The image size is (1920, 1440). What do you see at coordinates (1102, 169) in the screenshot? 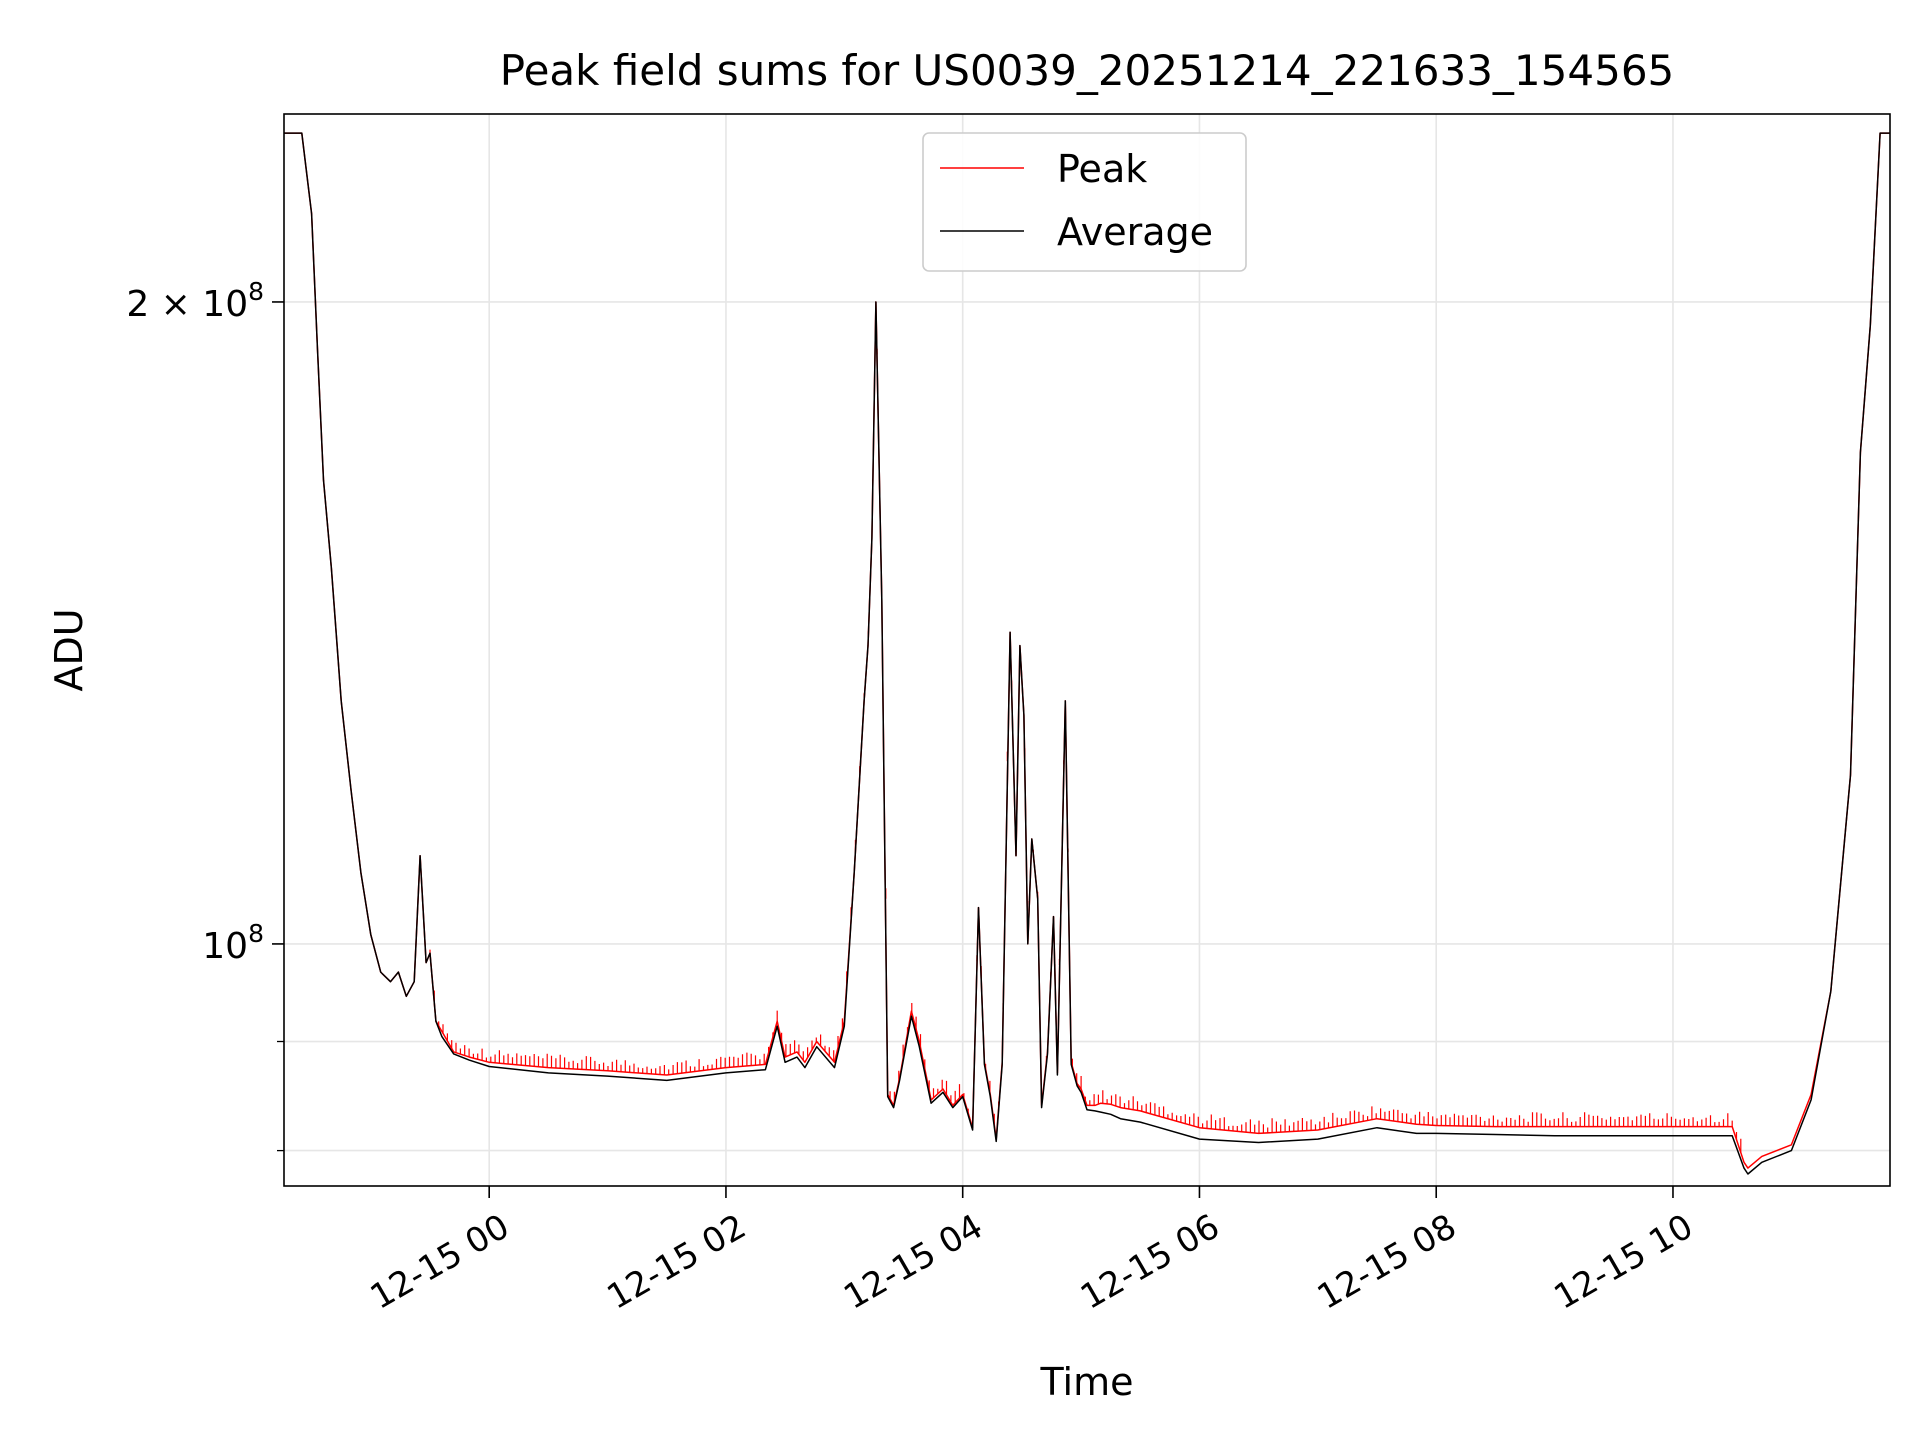
I see `legend-label-peak: Peak` at bounding box center [1102, 169].